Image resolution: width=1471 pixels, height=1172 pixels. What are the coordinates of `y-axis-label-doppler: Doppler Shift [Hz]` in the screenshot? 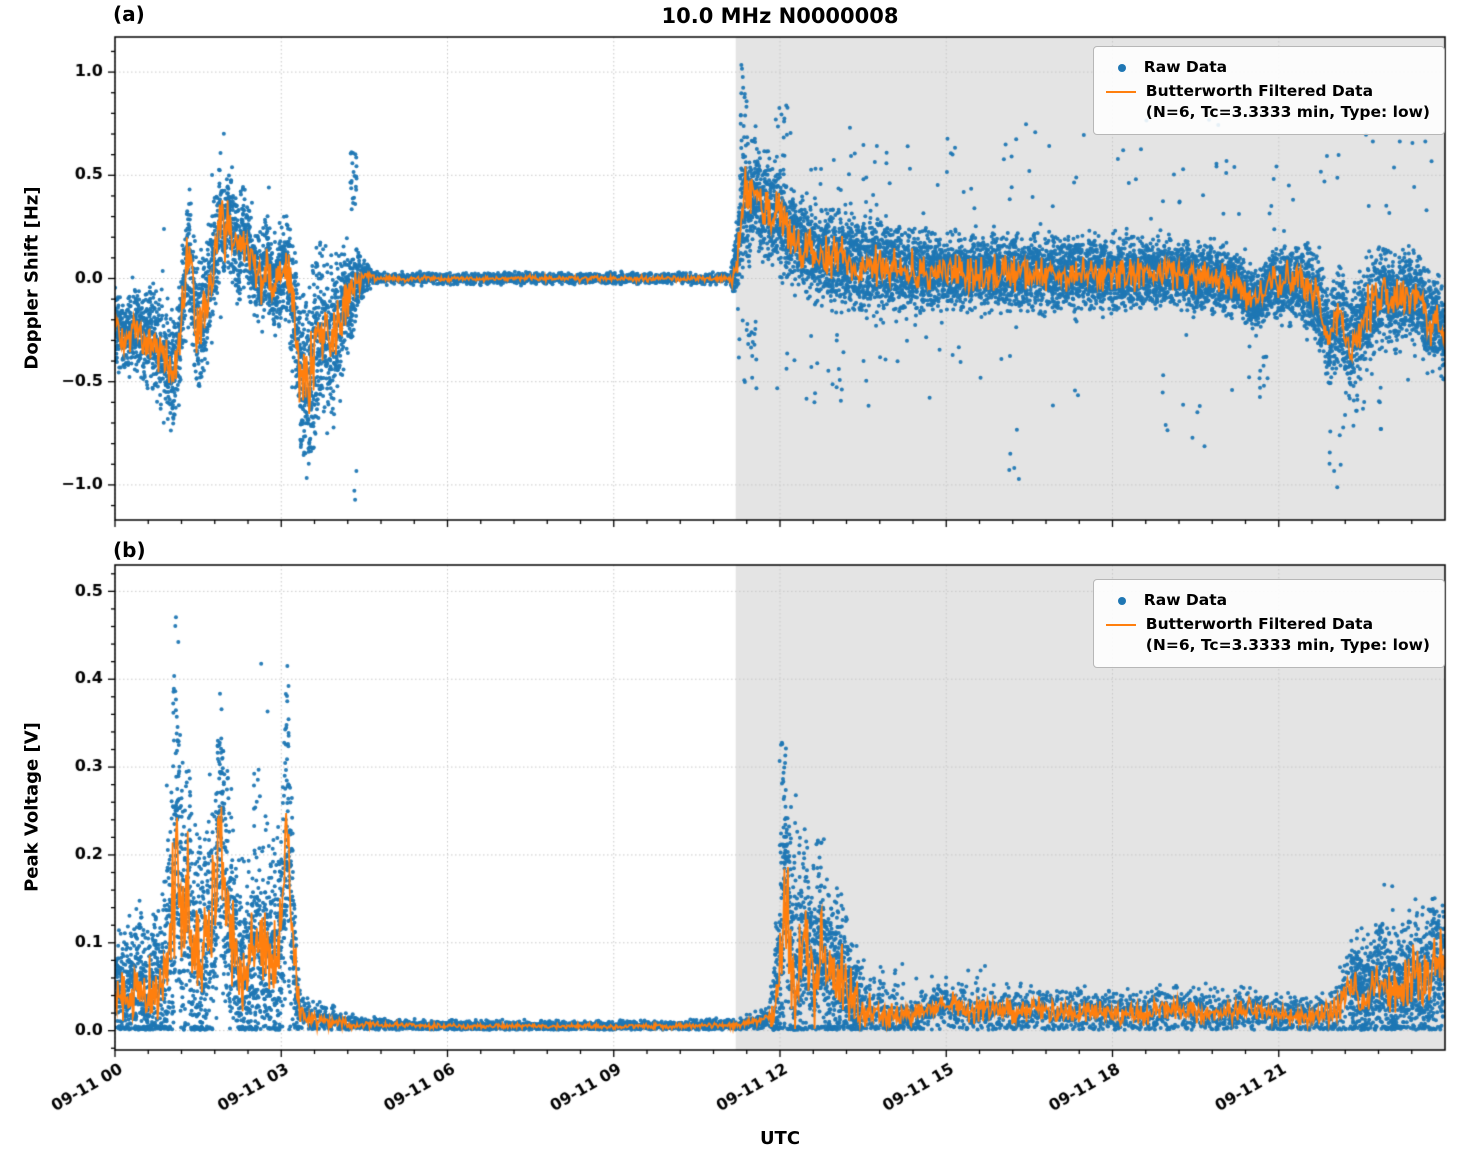 It's located at (32, 278).